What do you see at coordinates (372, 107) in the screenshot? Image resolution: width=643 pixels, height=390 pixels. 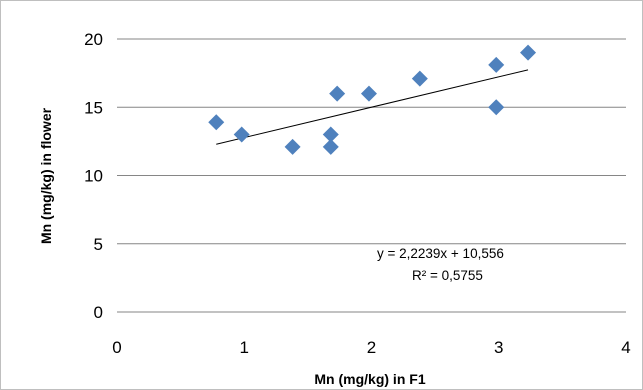 I see `trendline` at bounding box center [372, 107].